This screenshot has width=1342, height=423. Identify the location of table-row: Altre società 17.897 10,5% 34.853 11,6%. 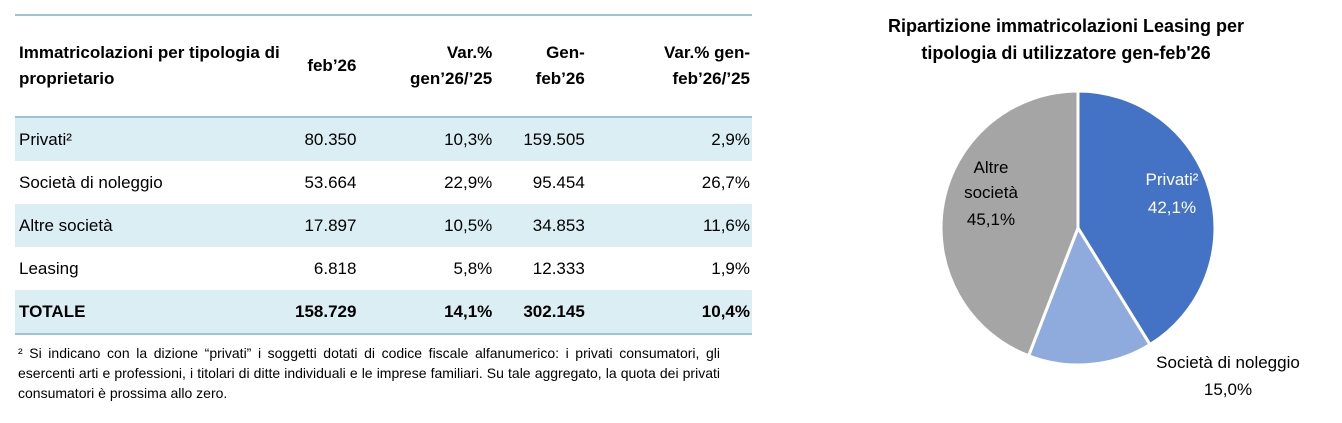
(383, 225).